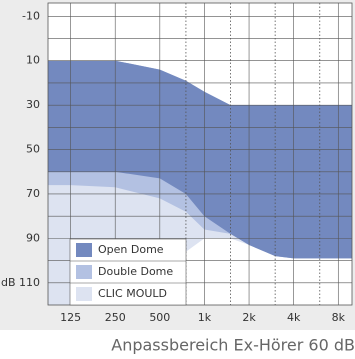 This screenshot has height=359, width=355. Describe the element at coordinates (233, 345) in the screenshot. I see `caption: Anpassbereich Ex-Hörer 60 dB` at that location.